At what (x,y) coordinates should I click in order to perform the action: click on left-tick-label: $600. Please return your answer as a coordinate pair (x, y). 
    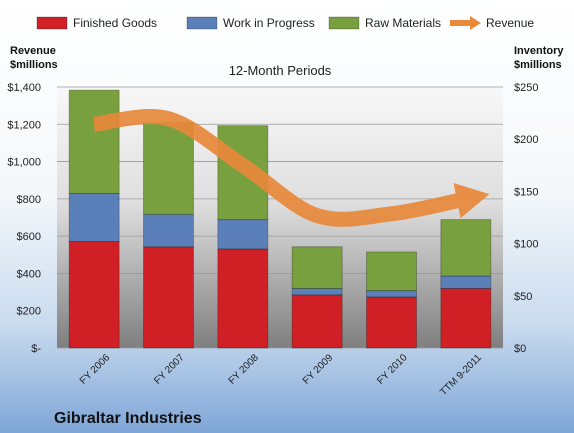
    Looking at the image, I should click on (29, 237).